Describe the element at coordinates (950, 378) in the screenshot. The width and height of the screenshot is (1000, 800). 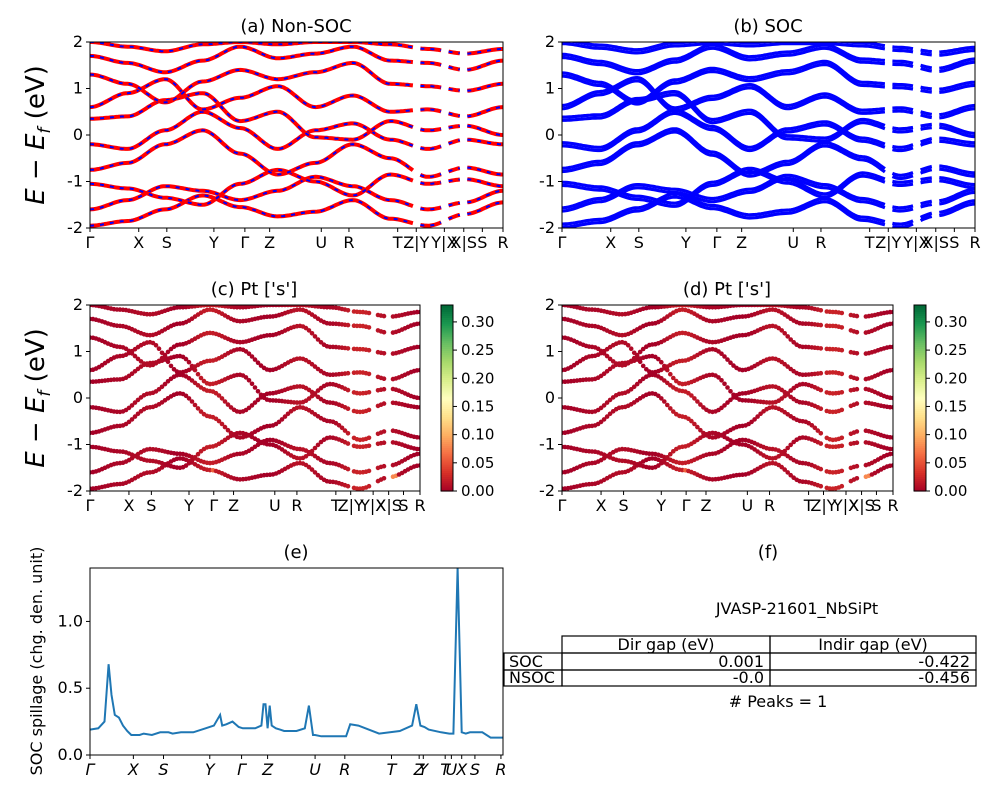
I see `colorbar-tick-label: 0.20` at that location.